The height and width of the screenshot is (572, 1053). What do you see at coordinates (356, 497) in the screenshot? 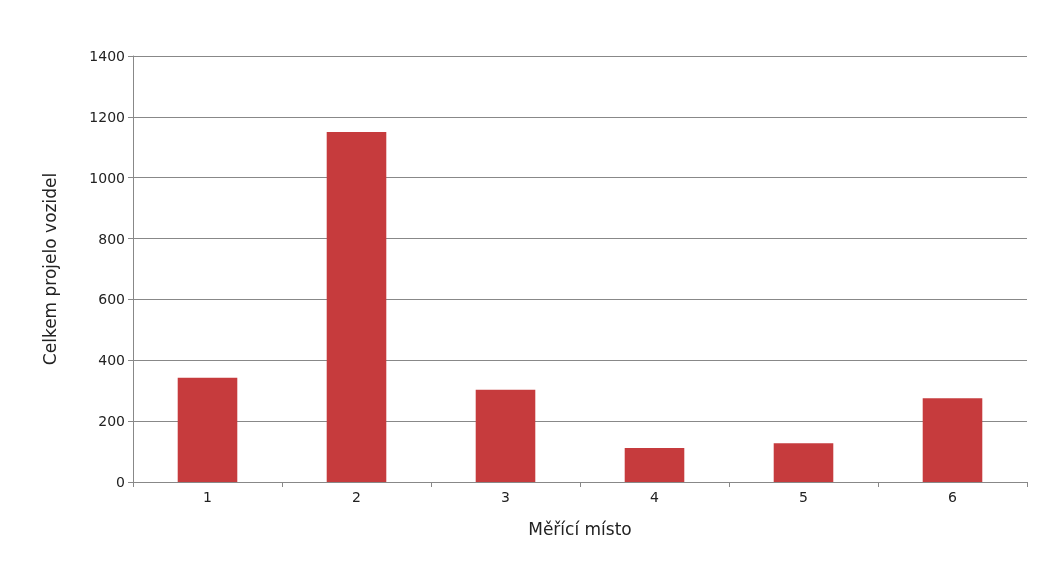
I see `x-tick-label: 2` at bounding box center [356, 497].